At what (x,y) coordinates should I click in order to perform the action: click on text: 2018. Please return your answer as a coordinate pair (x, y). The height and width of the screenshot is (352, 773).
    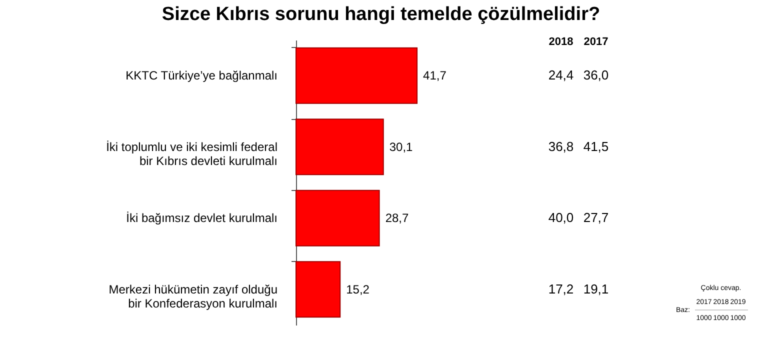
    Looking at the image, I should click on (561, 42).